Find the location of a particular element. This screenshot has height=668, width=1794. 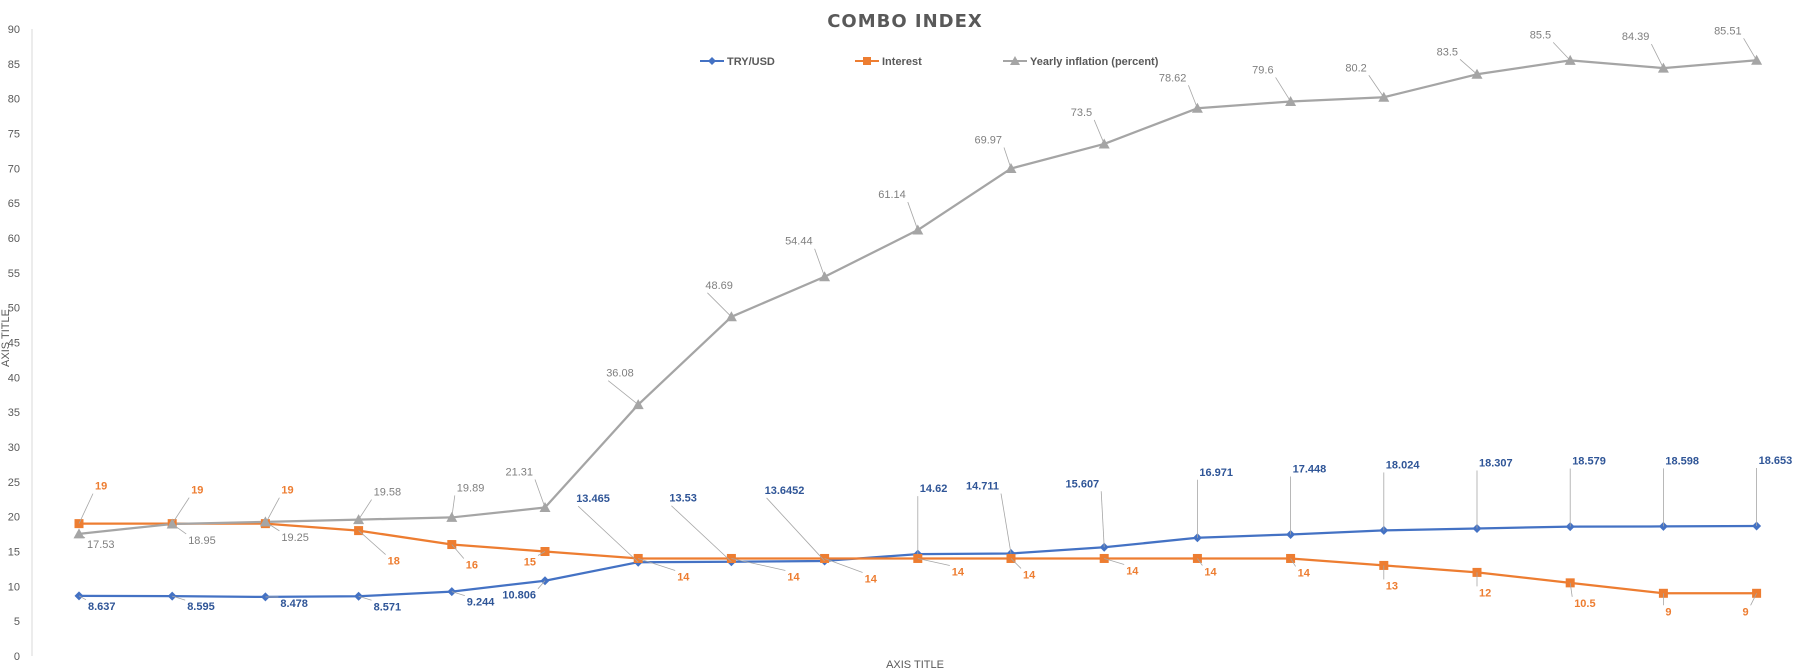

y-tick-label: 30 is located at coordinates (14, 448).